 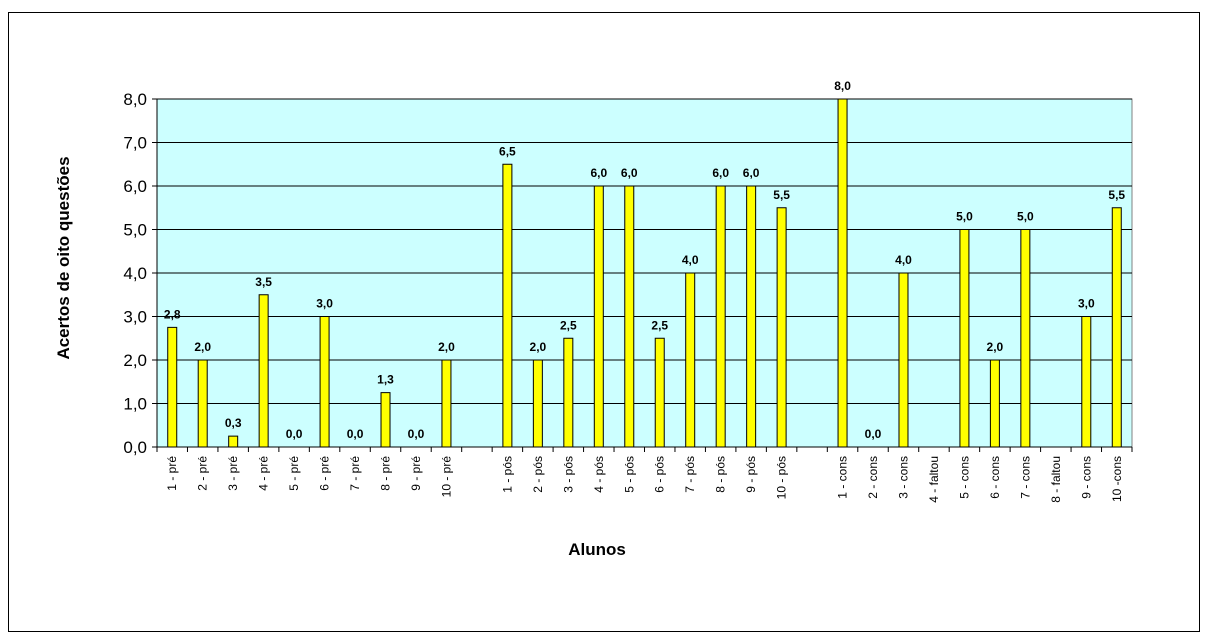 What do you see at coordinates (233, 473) in the screenshot?
I see `x-tick-label: 3 - pré` at bounding box center [233, 473].